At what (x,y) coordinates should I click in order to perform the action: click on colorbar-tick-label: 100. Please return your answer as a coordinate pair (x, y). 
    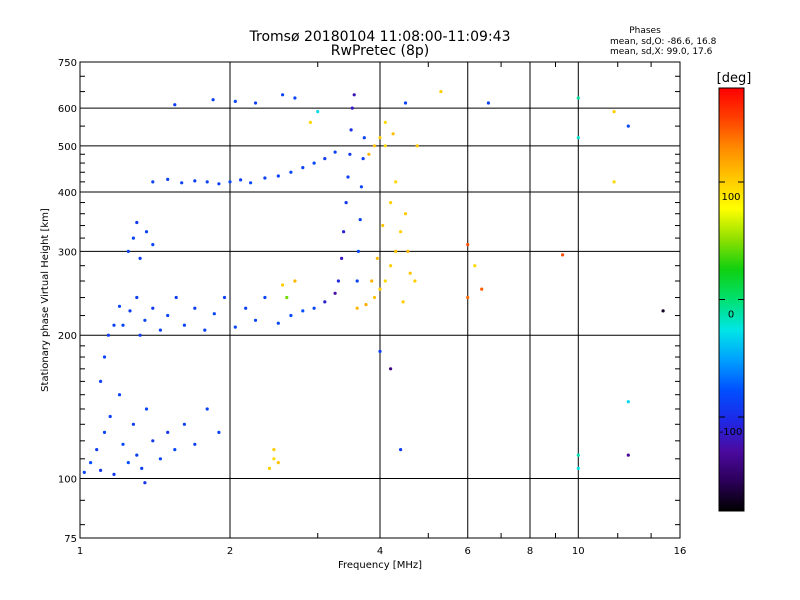
    Looking at the image, I should click on (730, 197).